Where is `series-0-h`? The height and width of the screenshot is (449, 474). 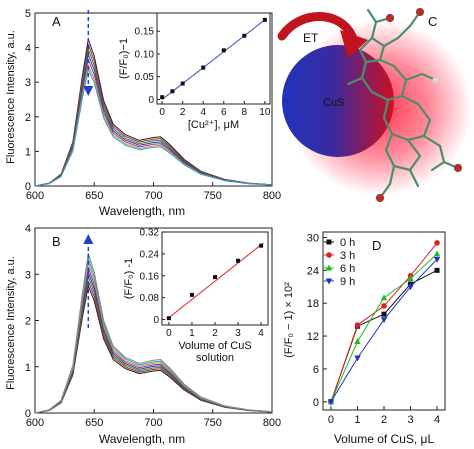
series-0-h is located at coordinates (384, 336).